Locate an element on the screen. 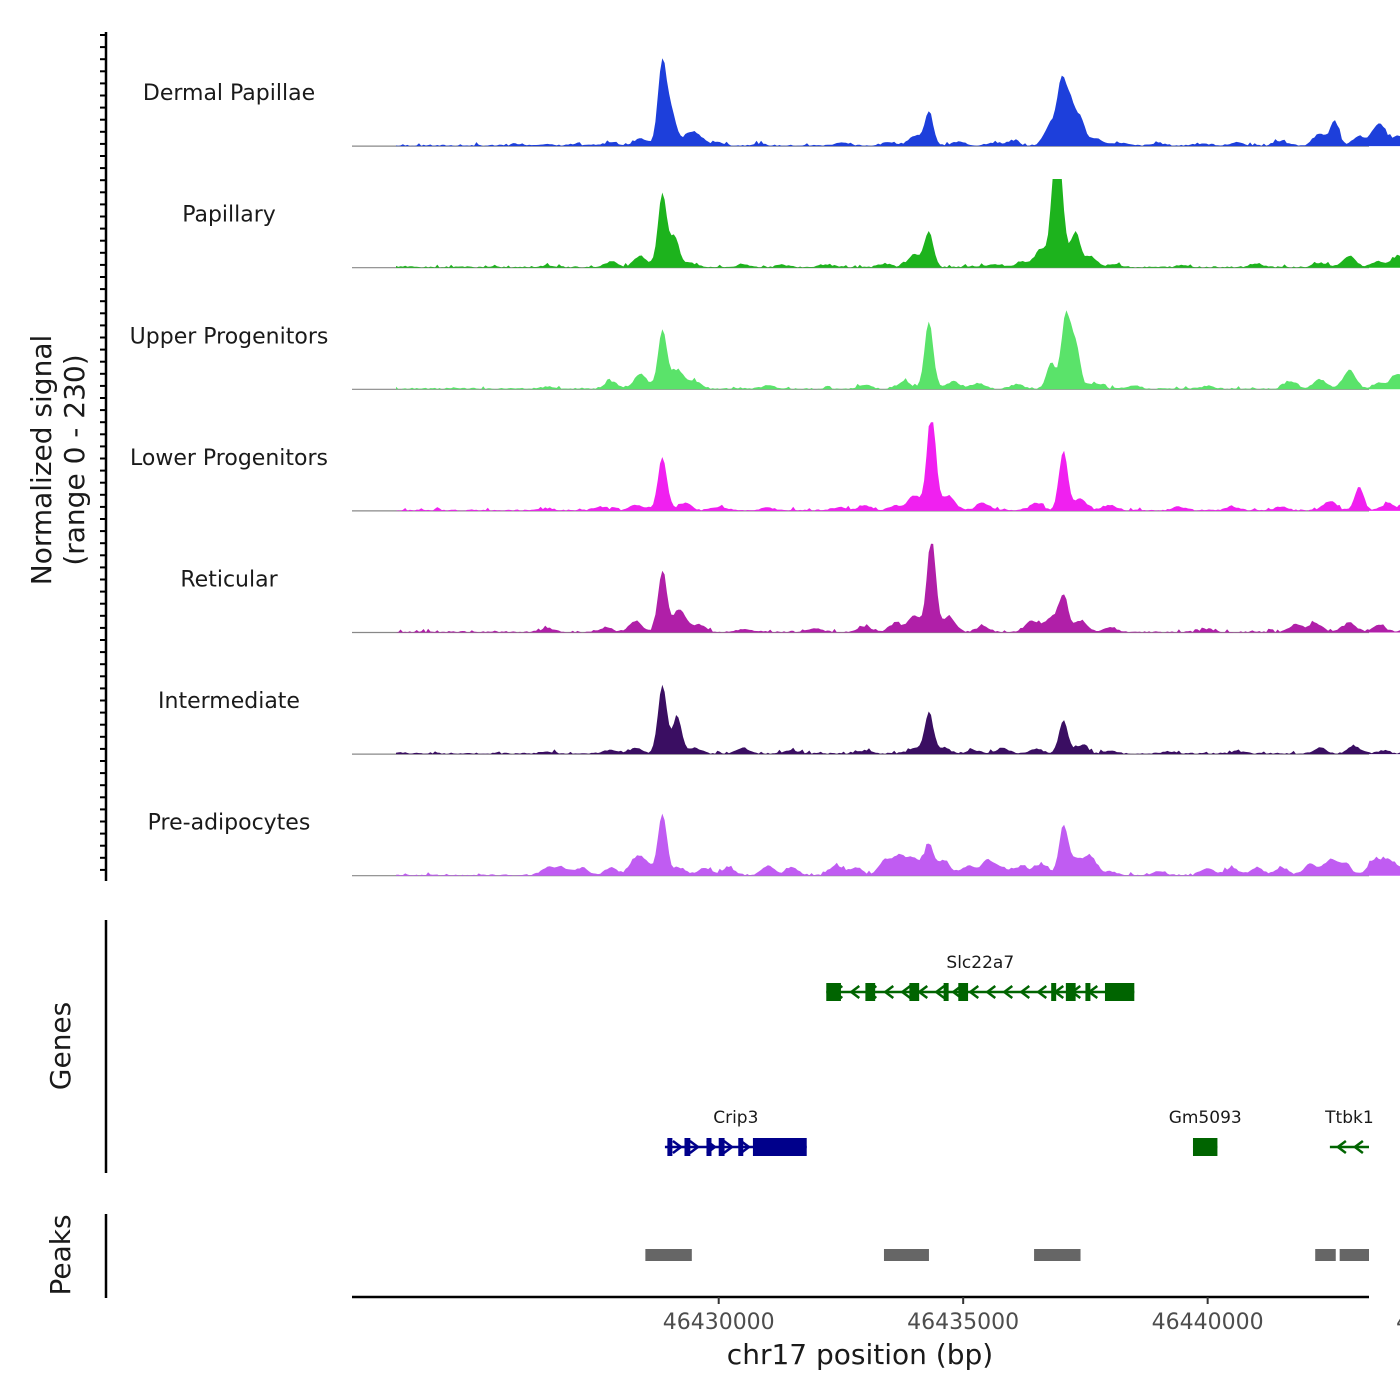 The image size is (1400, 1400). gene-label: Ttbk1 is located at coordinates (1349, 1118).